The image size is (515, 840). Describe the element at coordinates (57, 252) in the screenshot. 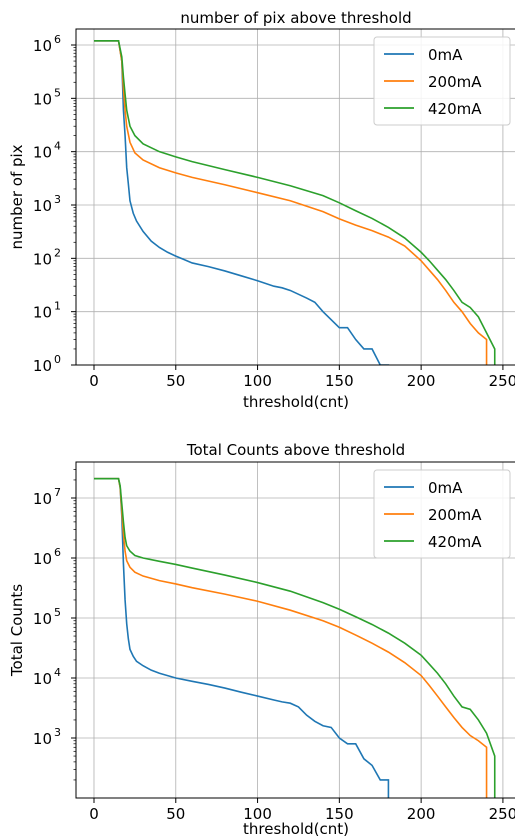

I see `y-tick-exponent: 2` at that location.